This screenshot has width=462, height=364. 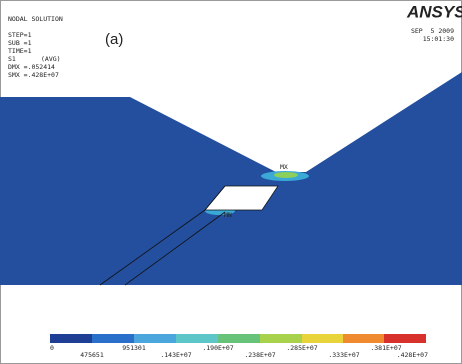 I want to click on header-line: TIME=1, so click(x=20, y=51).